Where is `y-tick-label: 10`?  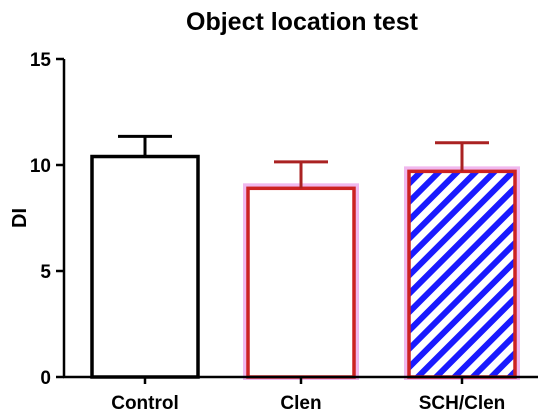
y-tick-label: 10 is located at coordinates (40, 166).